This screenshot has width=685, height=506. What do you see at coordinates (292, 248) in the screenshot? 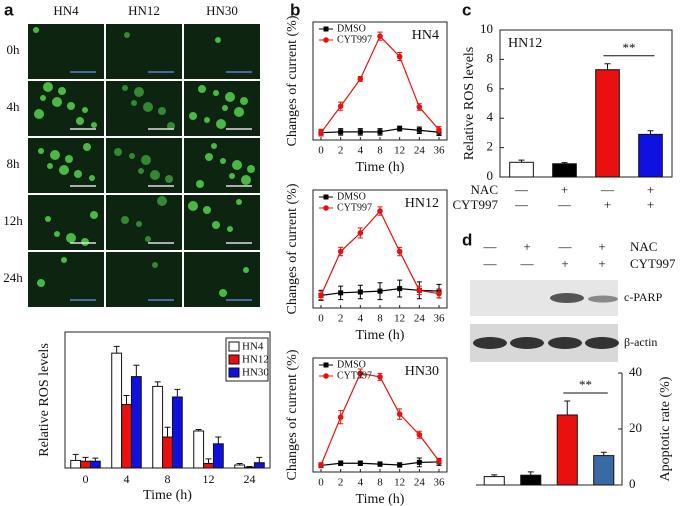
I see `y-axis-label: Changes of current (%)` at bounding box center [292, 248].